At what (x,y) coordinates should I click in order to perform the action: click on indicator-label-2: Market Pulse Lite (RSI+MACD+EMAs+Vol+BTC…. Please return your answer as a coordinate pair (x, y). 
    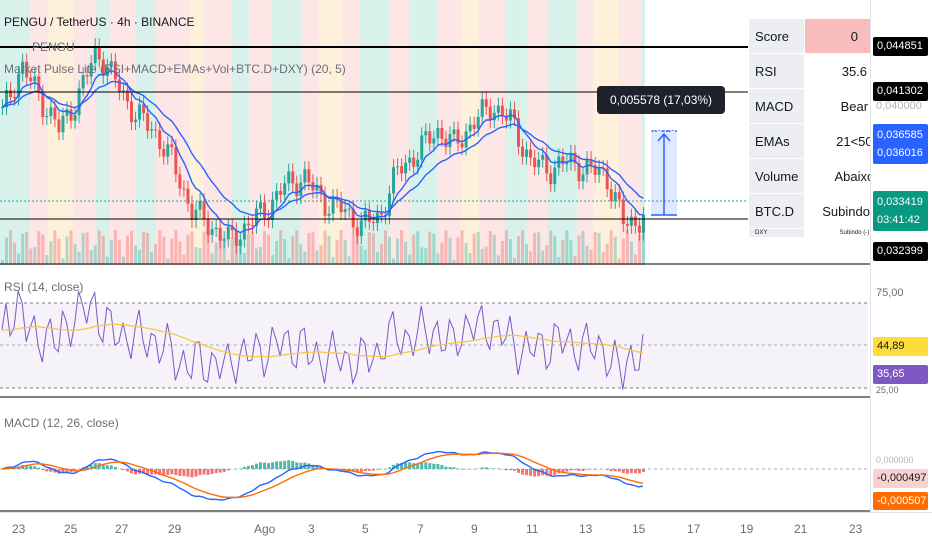
    Looking at the image, I should click on (175, 69).